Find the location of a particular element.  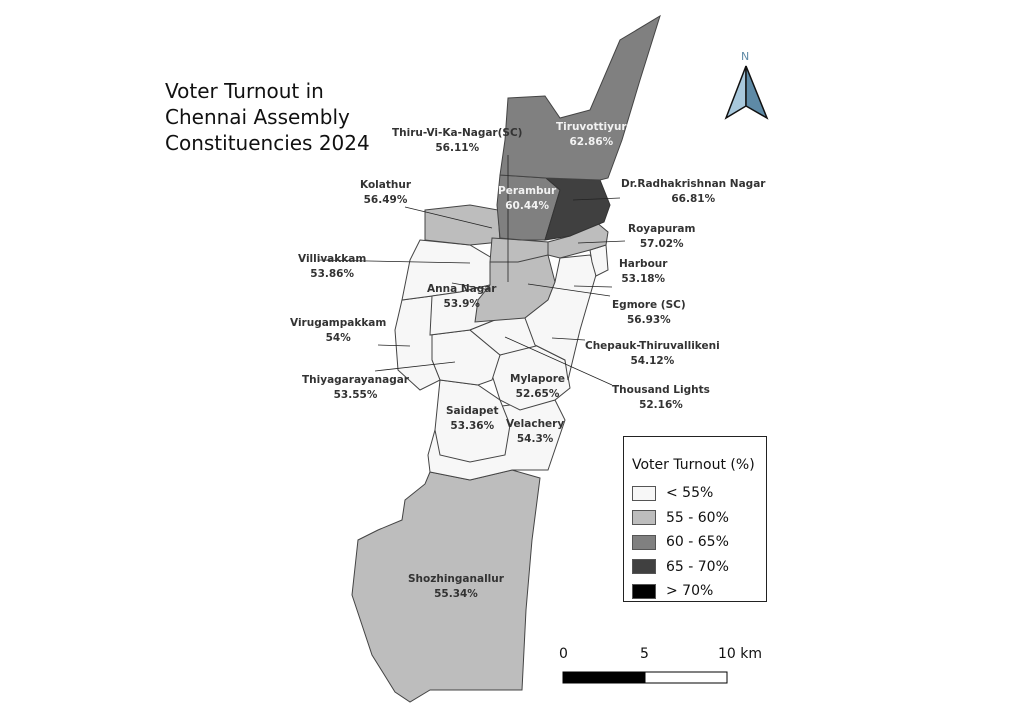

scale-label-10: 10 km is located at coordinates (740, 654).